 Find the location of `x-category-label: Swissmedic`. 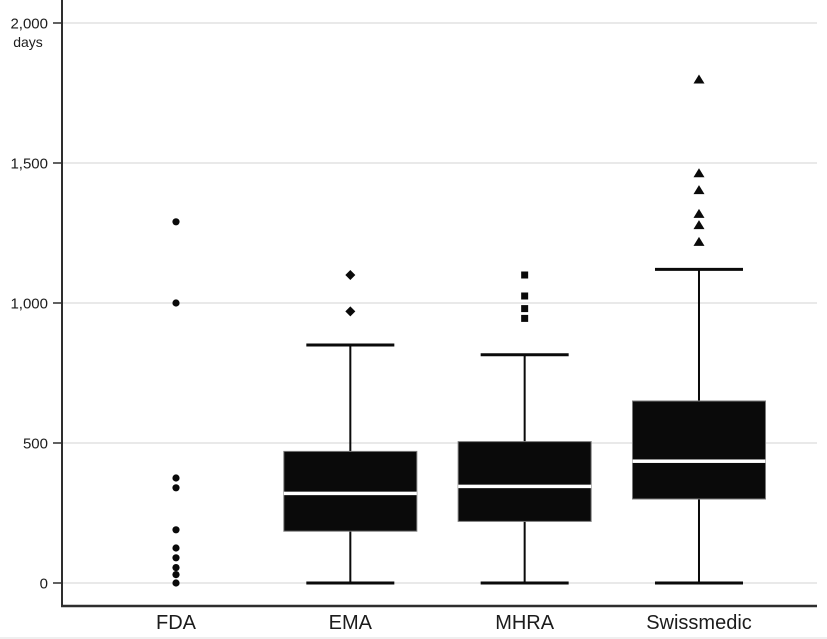

x-category-label: Swissmedic is located at coordinates (699, 623).